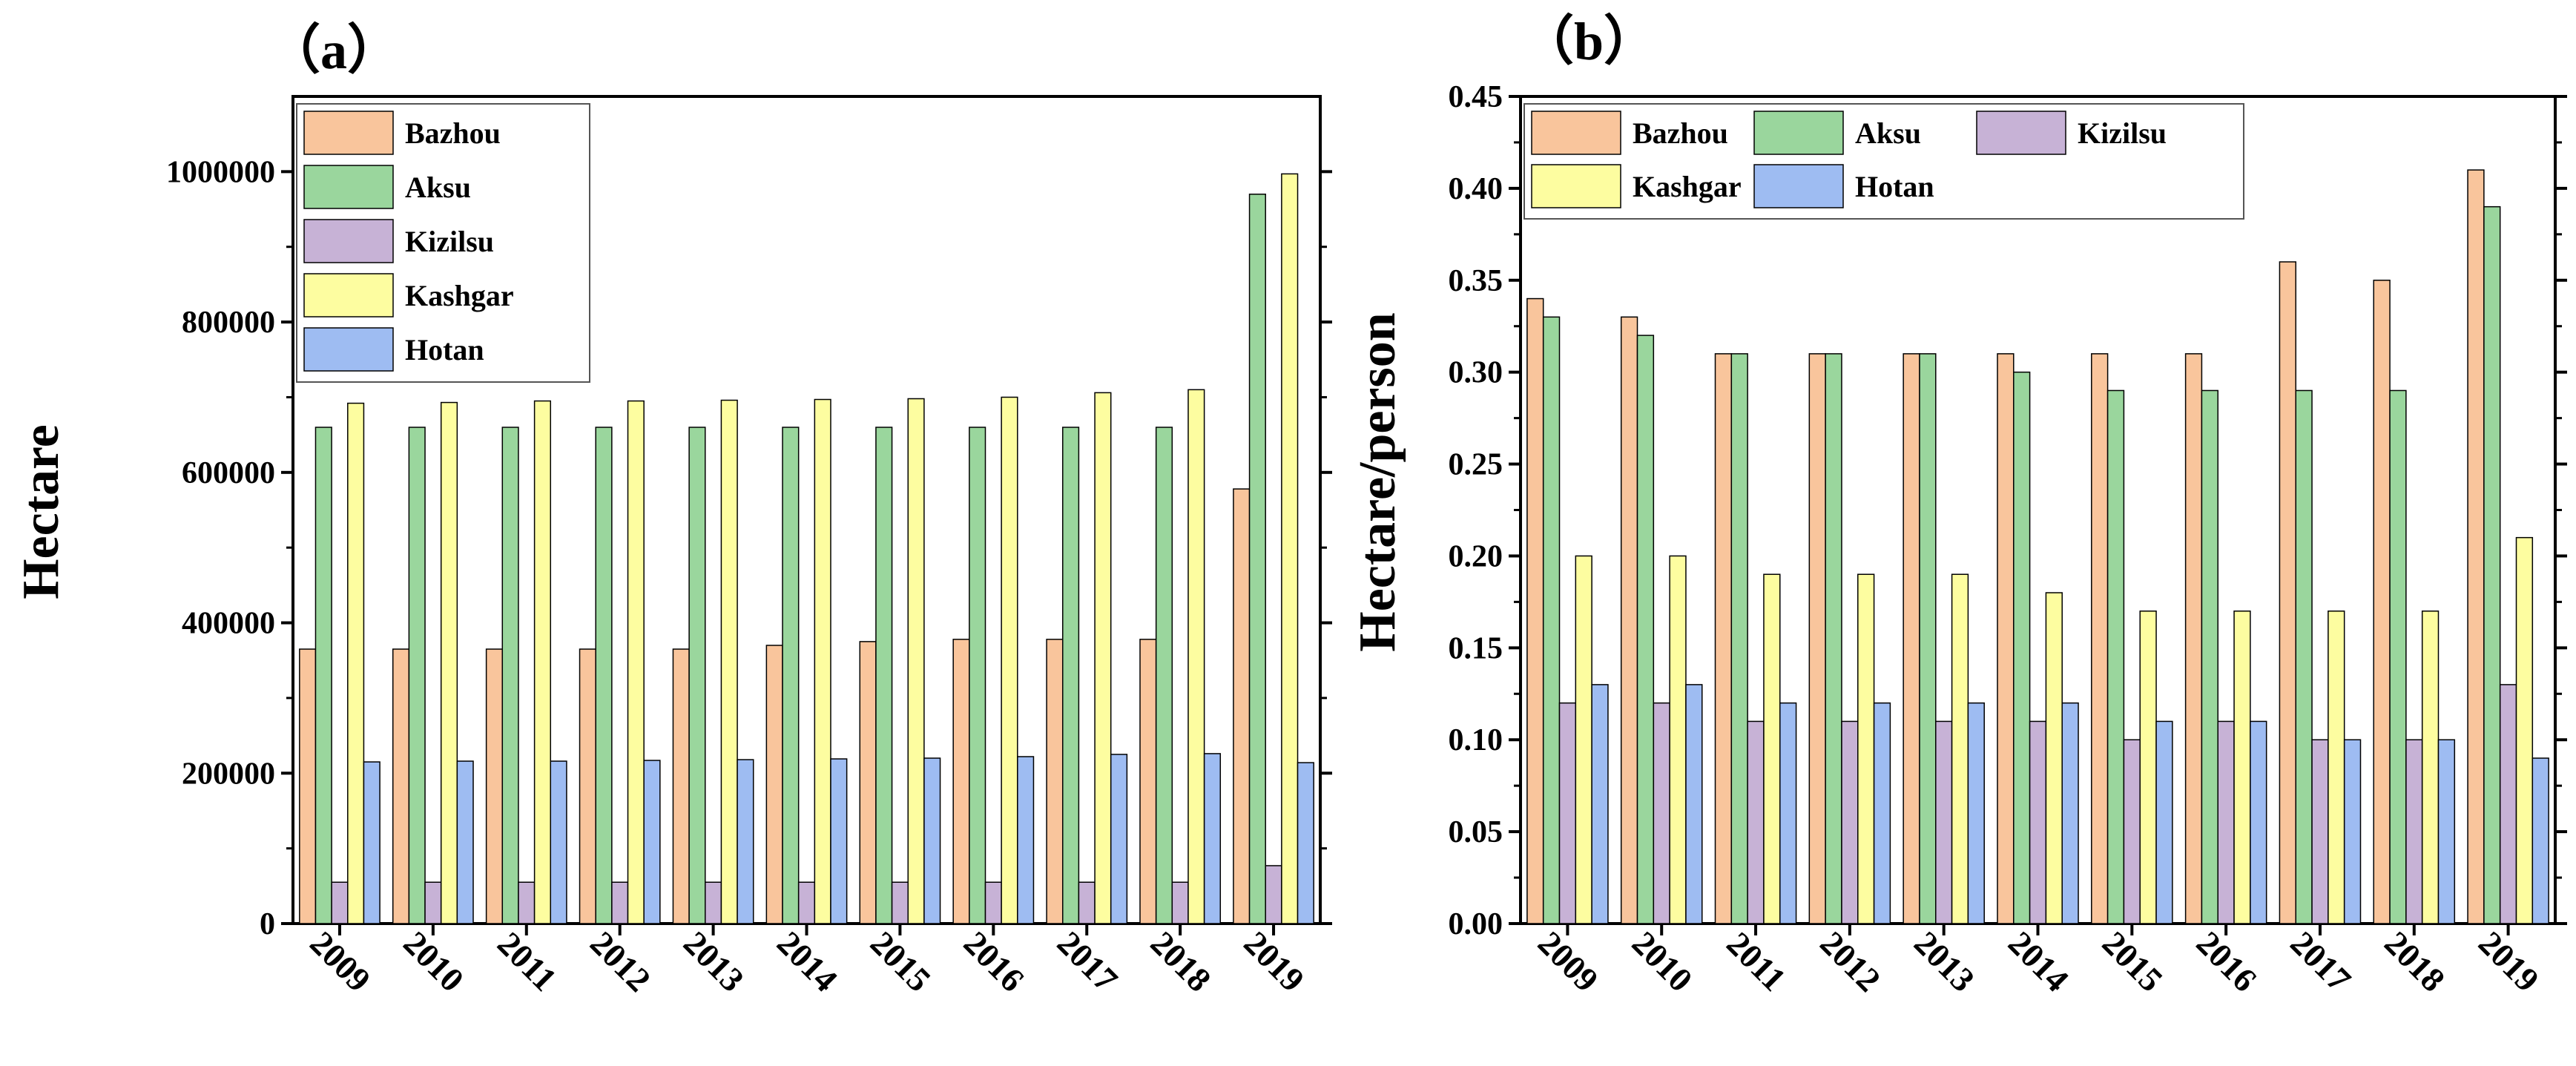  What do you see at coordinates (1724, 638) in the screenshot?
I see `bar-bazhou-2011` at bounding box center [1724, 638].